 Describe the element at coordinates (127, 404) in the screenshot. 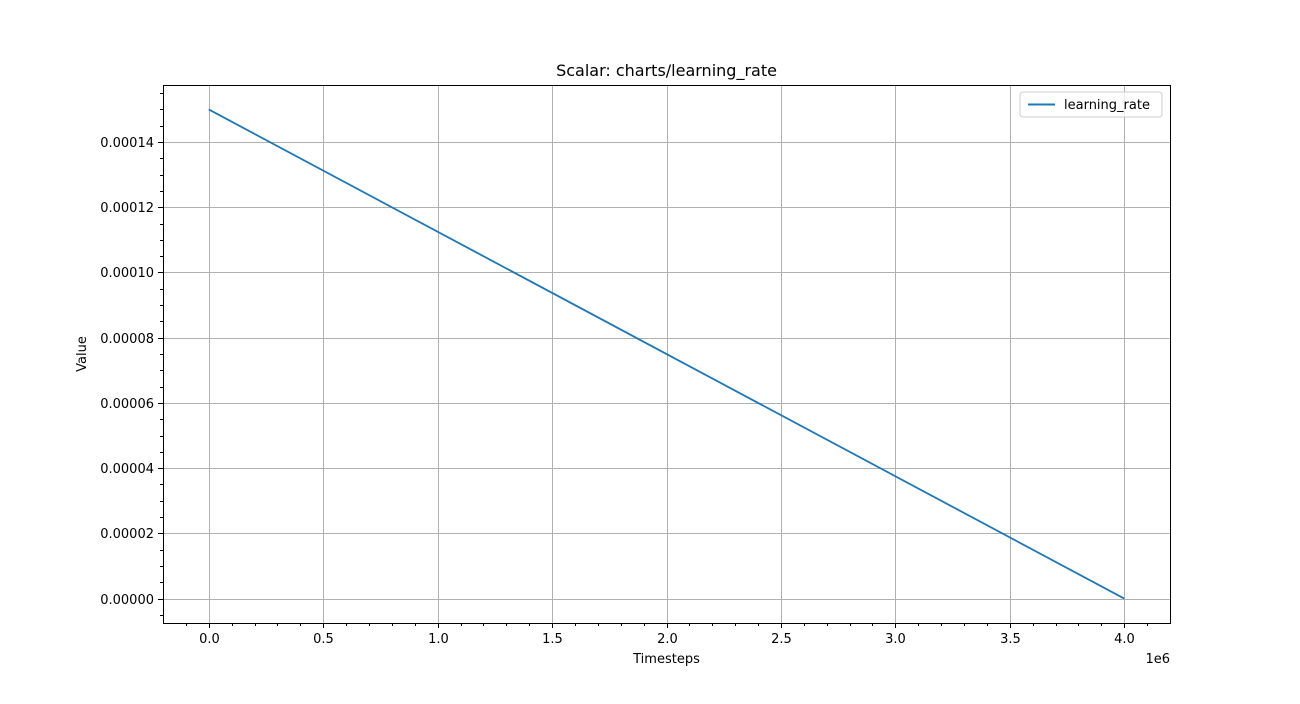

I see `y-tick-label: 0.00006` at that location.